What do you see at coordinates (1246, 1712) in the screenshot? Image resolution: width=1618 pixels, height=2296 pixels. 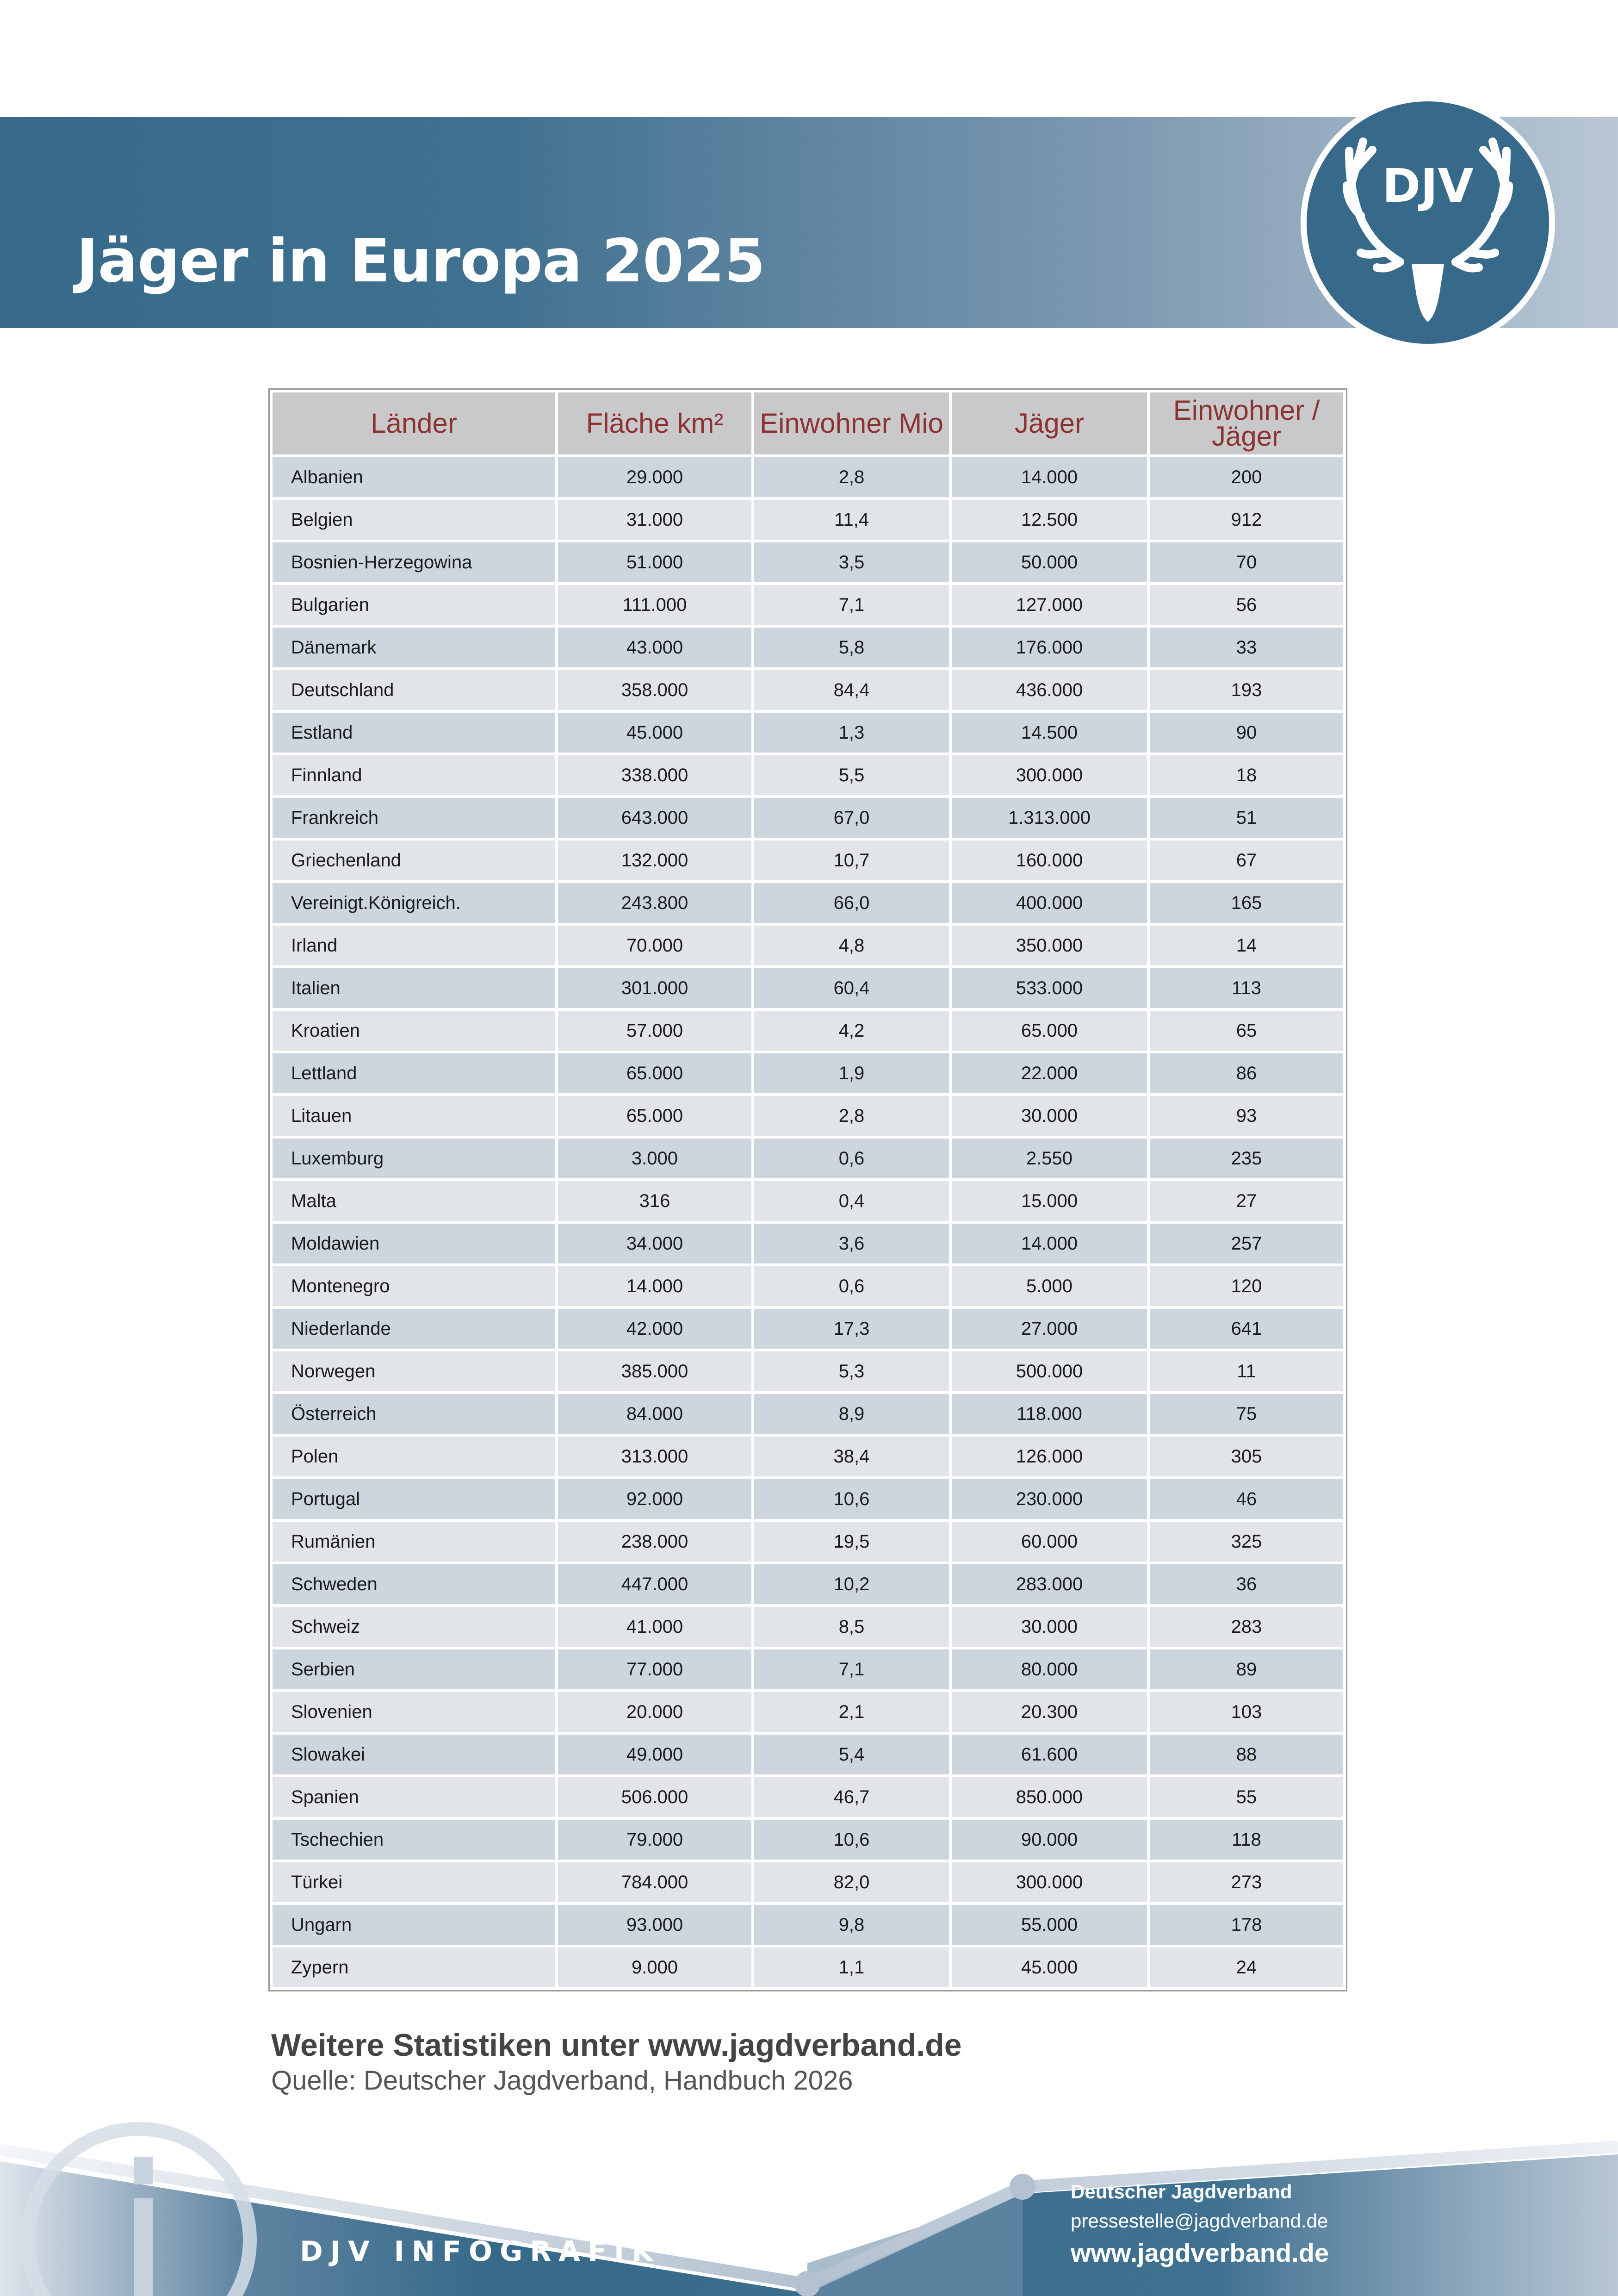 I see `ratio-cell: 103` at bounding box center [1246, 1712].